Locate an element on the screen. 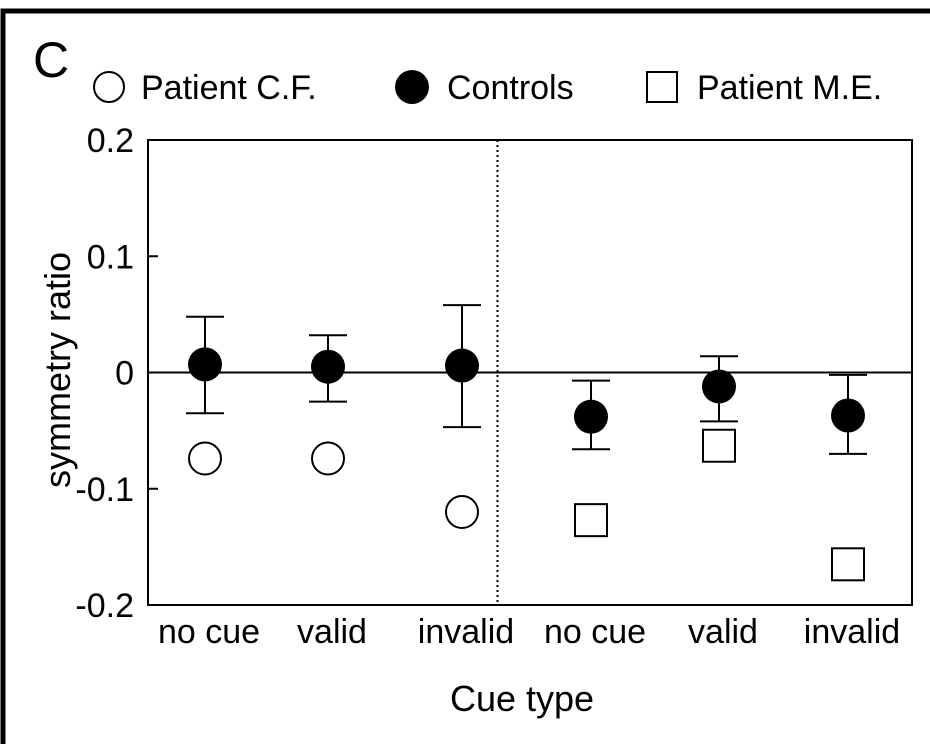 This screenshot has height=744, width=930. y-axis-label: symmetry ratio is located at coordinates (57, 370).